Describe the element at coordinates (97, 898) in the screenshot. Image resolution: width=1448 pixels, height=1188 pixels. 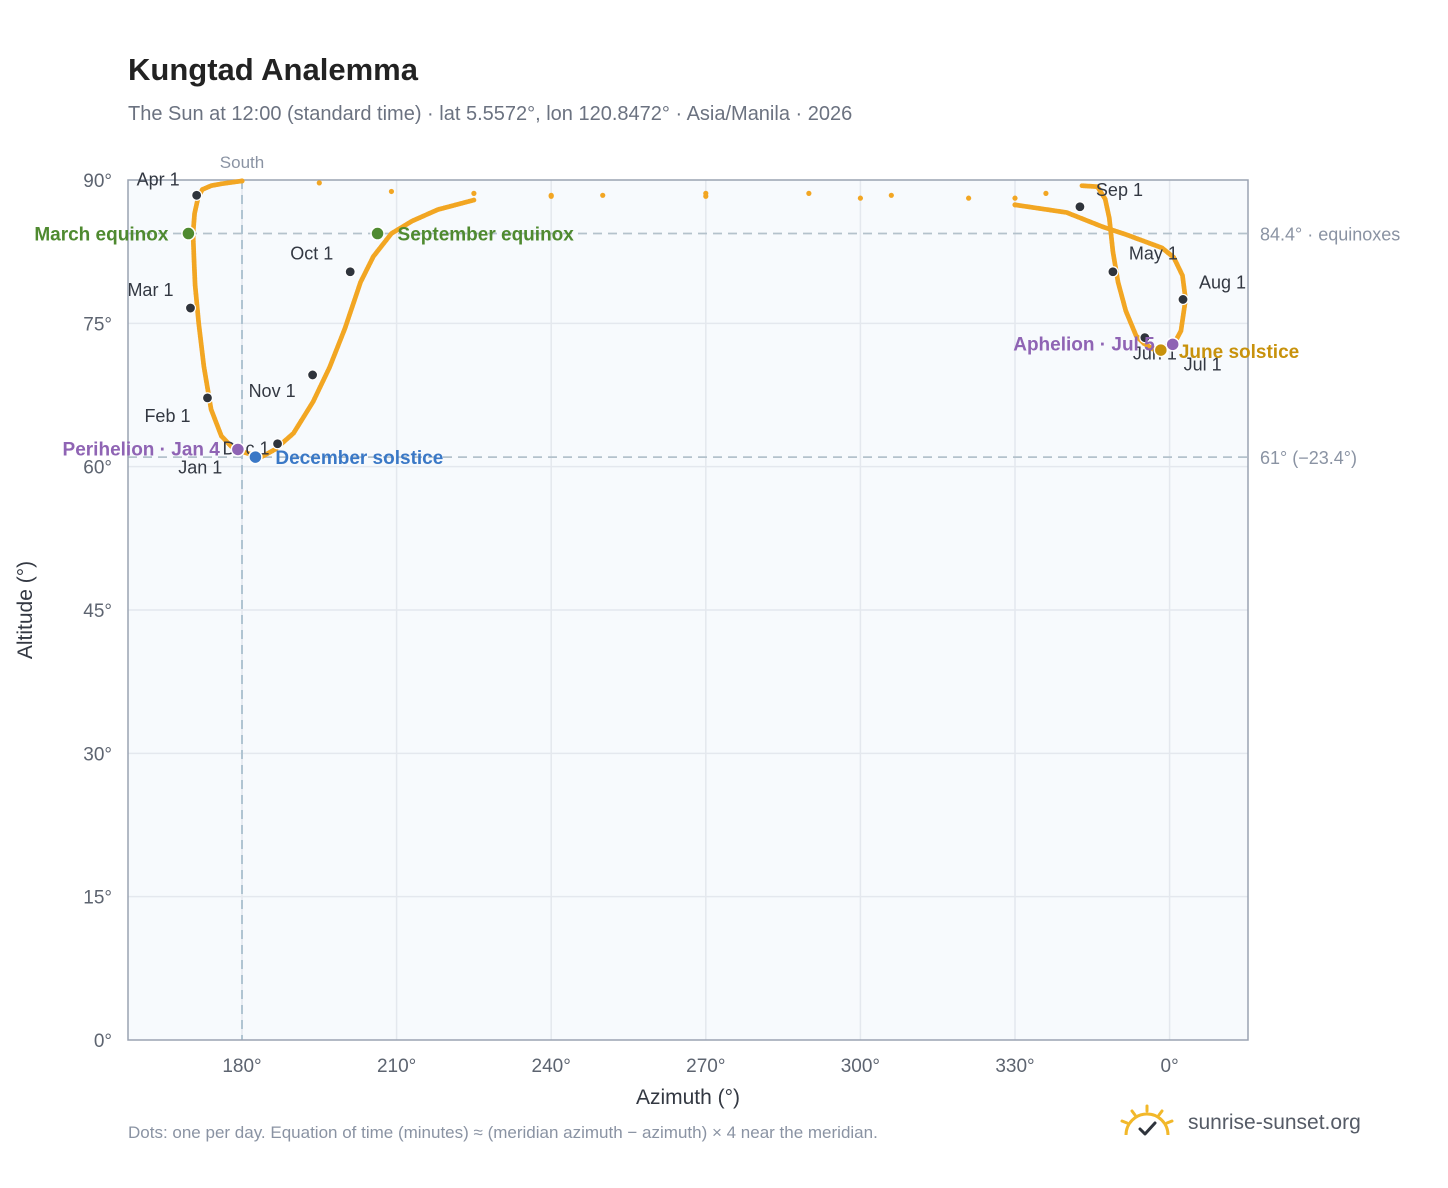
I see `y-tick-label: 15°` at that location.